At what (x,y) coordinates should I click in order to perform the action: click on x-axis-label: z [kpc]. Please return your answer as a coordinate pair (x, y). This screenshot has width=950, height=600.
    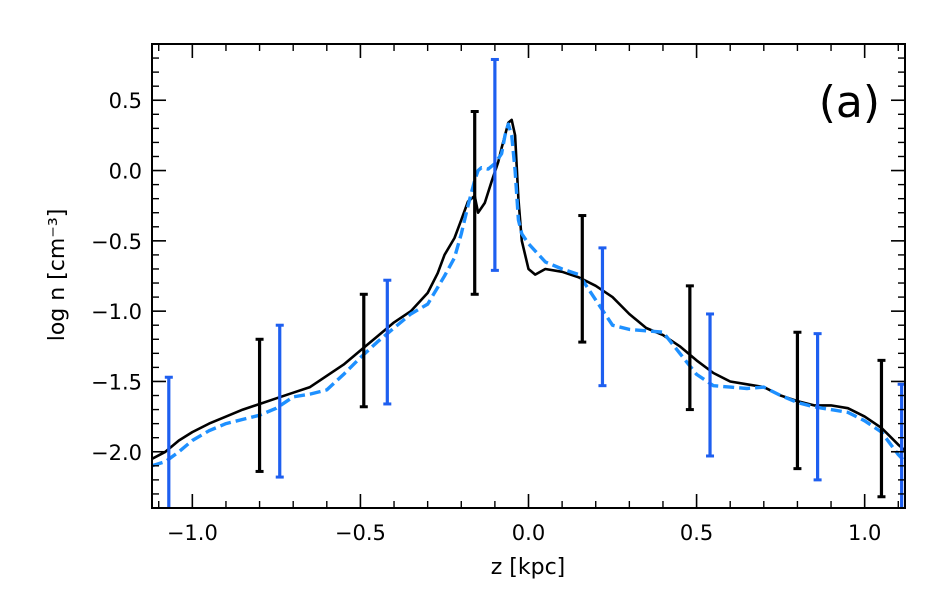
    Looking at the image, I should click on (528, 567).